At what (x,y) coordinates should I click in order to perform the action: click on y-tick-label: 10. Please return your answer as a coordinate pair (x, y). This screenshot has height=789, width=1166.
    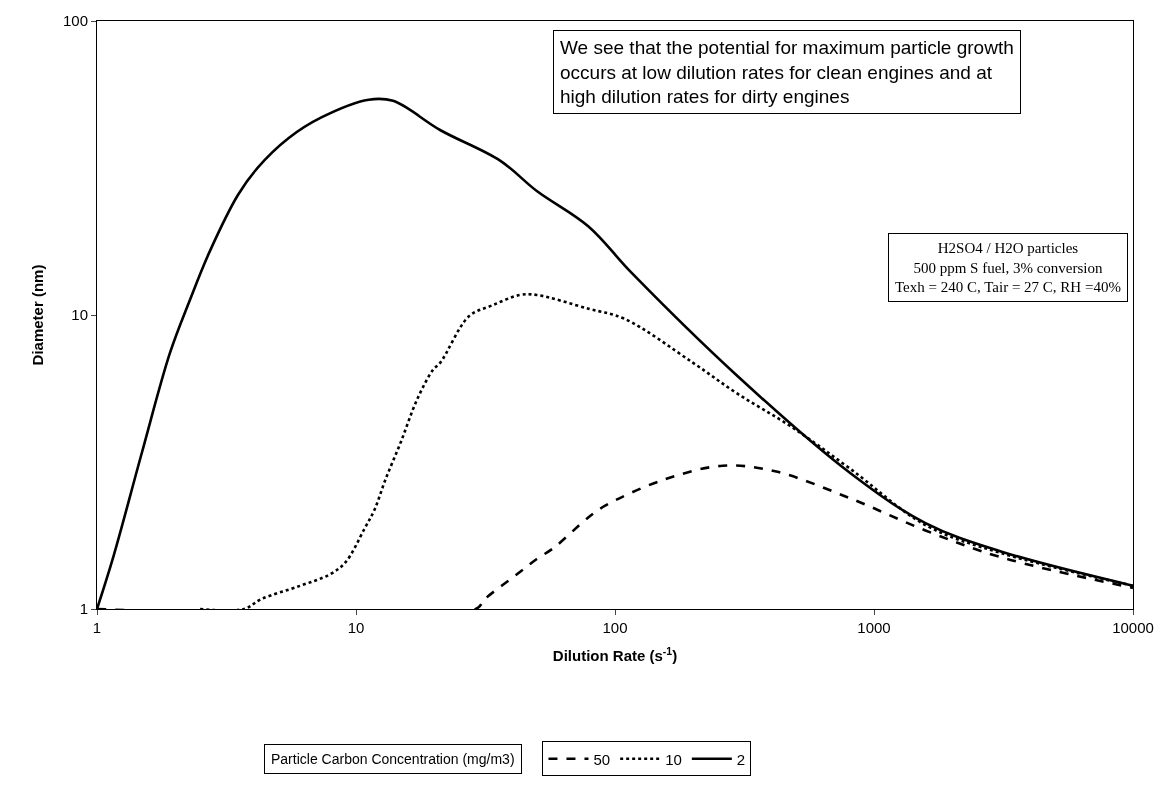
    Looking at the image, I should click on (79, 315).